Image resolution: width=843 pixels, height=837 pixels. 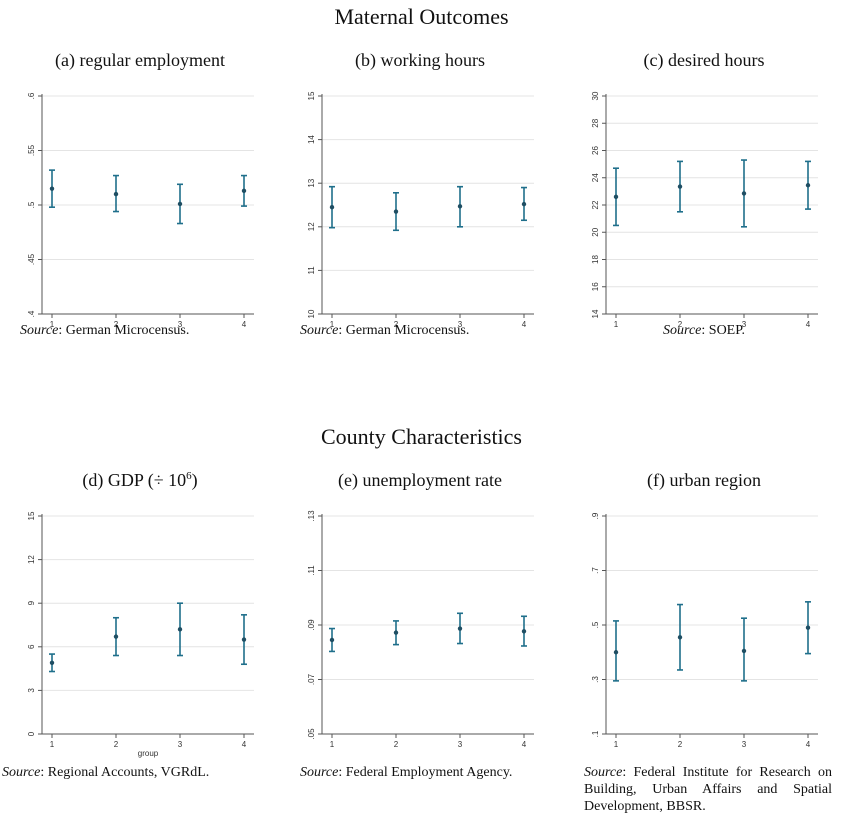 What do you see at coordinates (407, 330) in the screenshot?
I see `source-text-b: German Microcensus.` at bounding box center [407, 330].